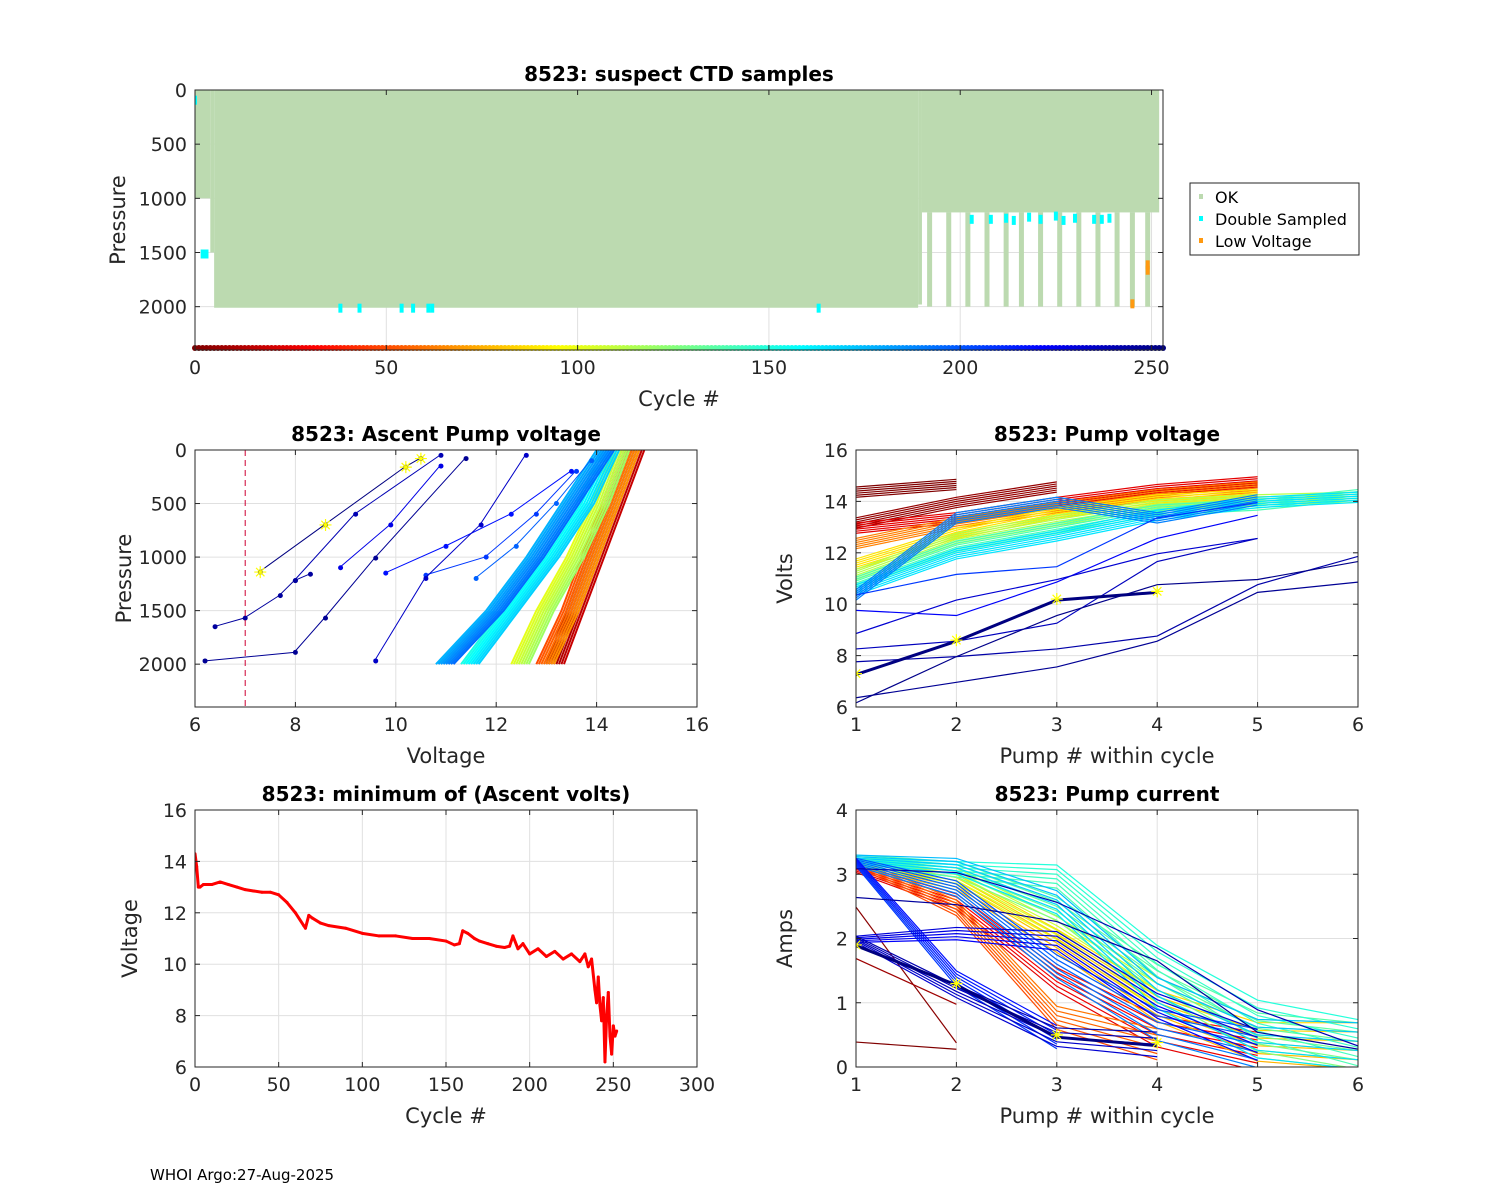 The image size is (1500, 1204). What do you see at coordinates (785, 938) in the screenshot?
I see `y-axis-label: Amps` at bounding box center [785, 938].